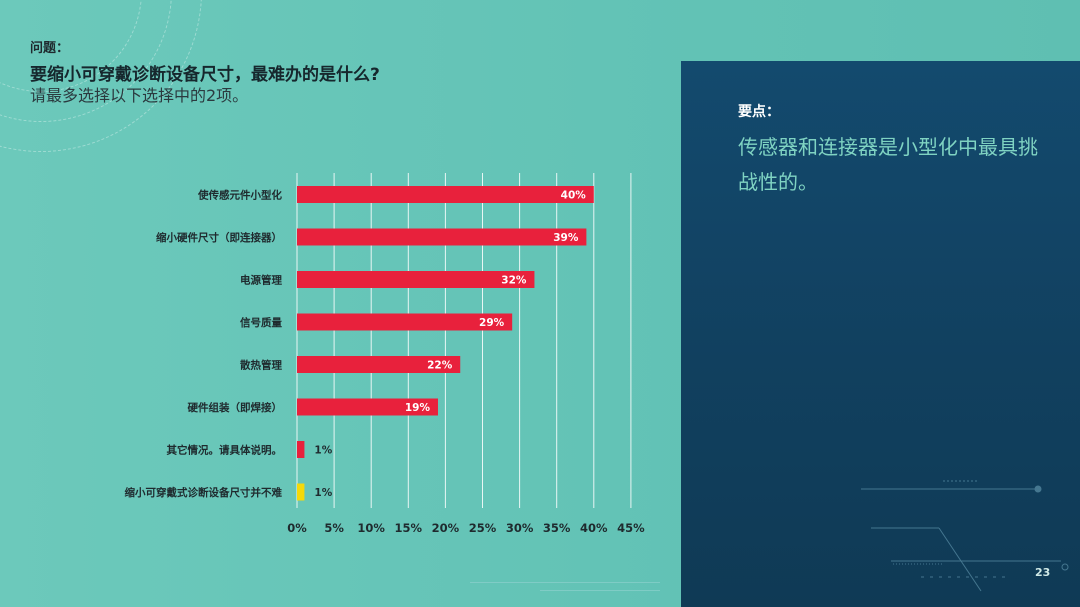 This screenshot has height=607, width=1080. I want to click on x-tick-label: 45%, so click(631, 528).